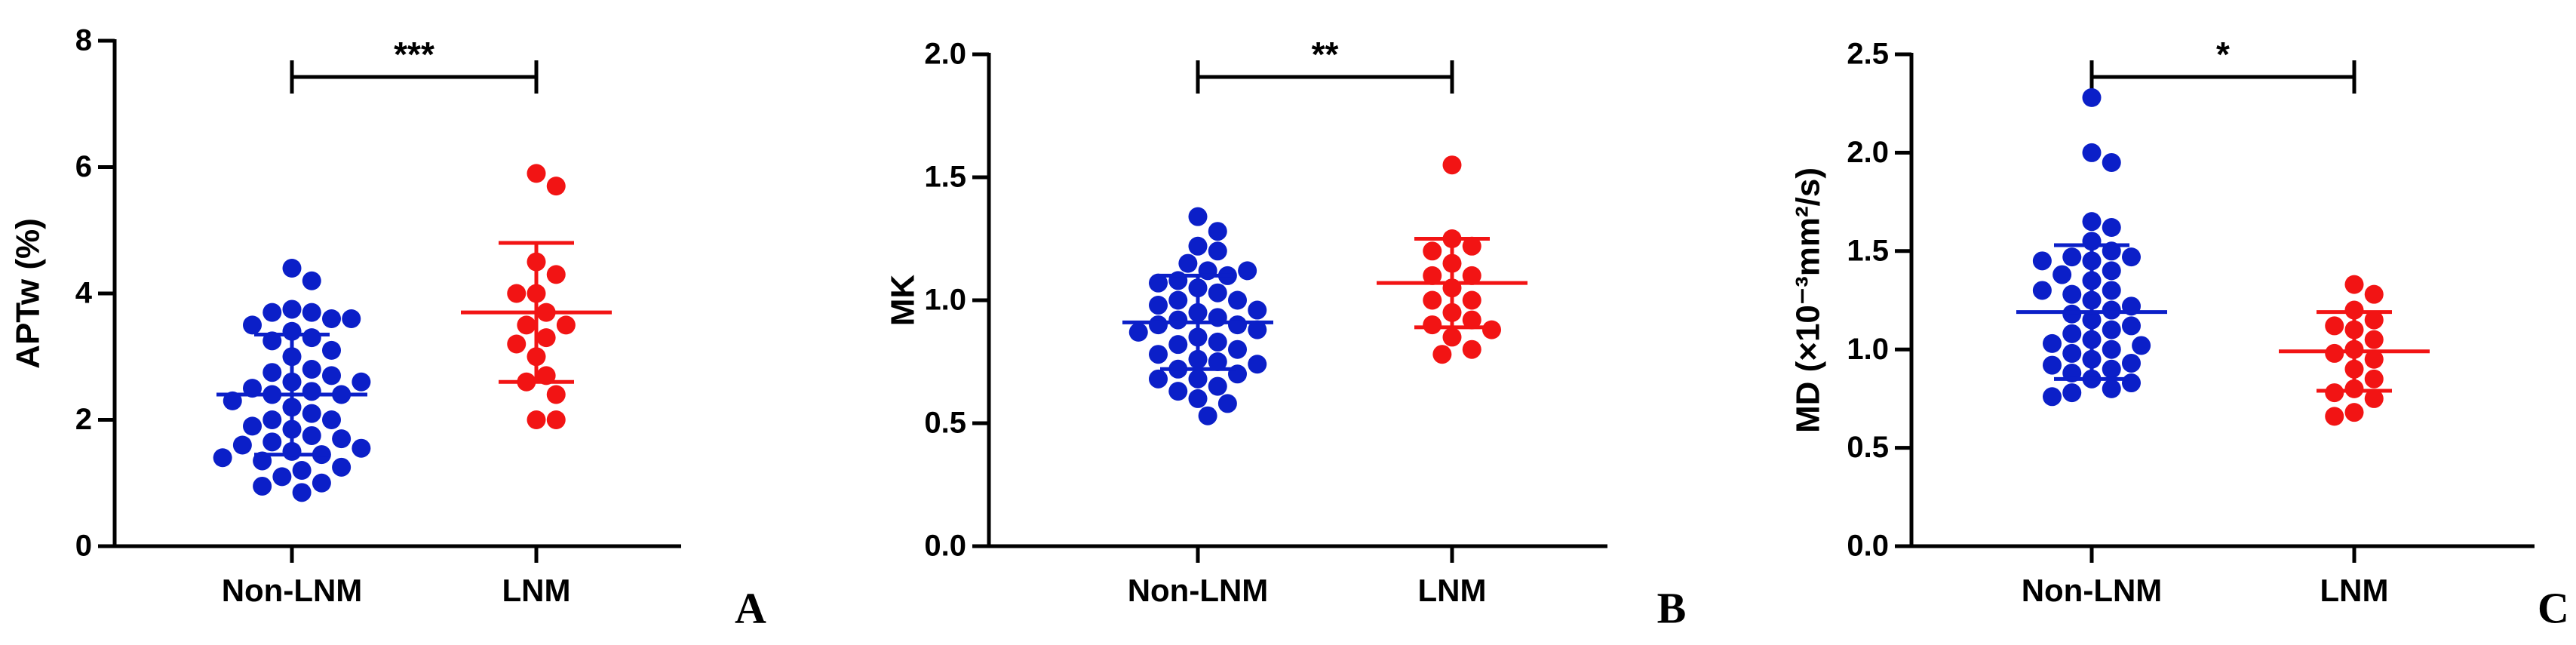 The width and height of the screenshot is (2576, 645). What do you see at coordinates (83, 419) in the screenshot?
I see `y-tick-label: 2` at bounding box center [83, 419].